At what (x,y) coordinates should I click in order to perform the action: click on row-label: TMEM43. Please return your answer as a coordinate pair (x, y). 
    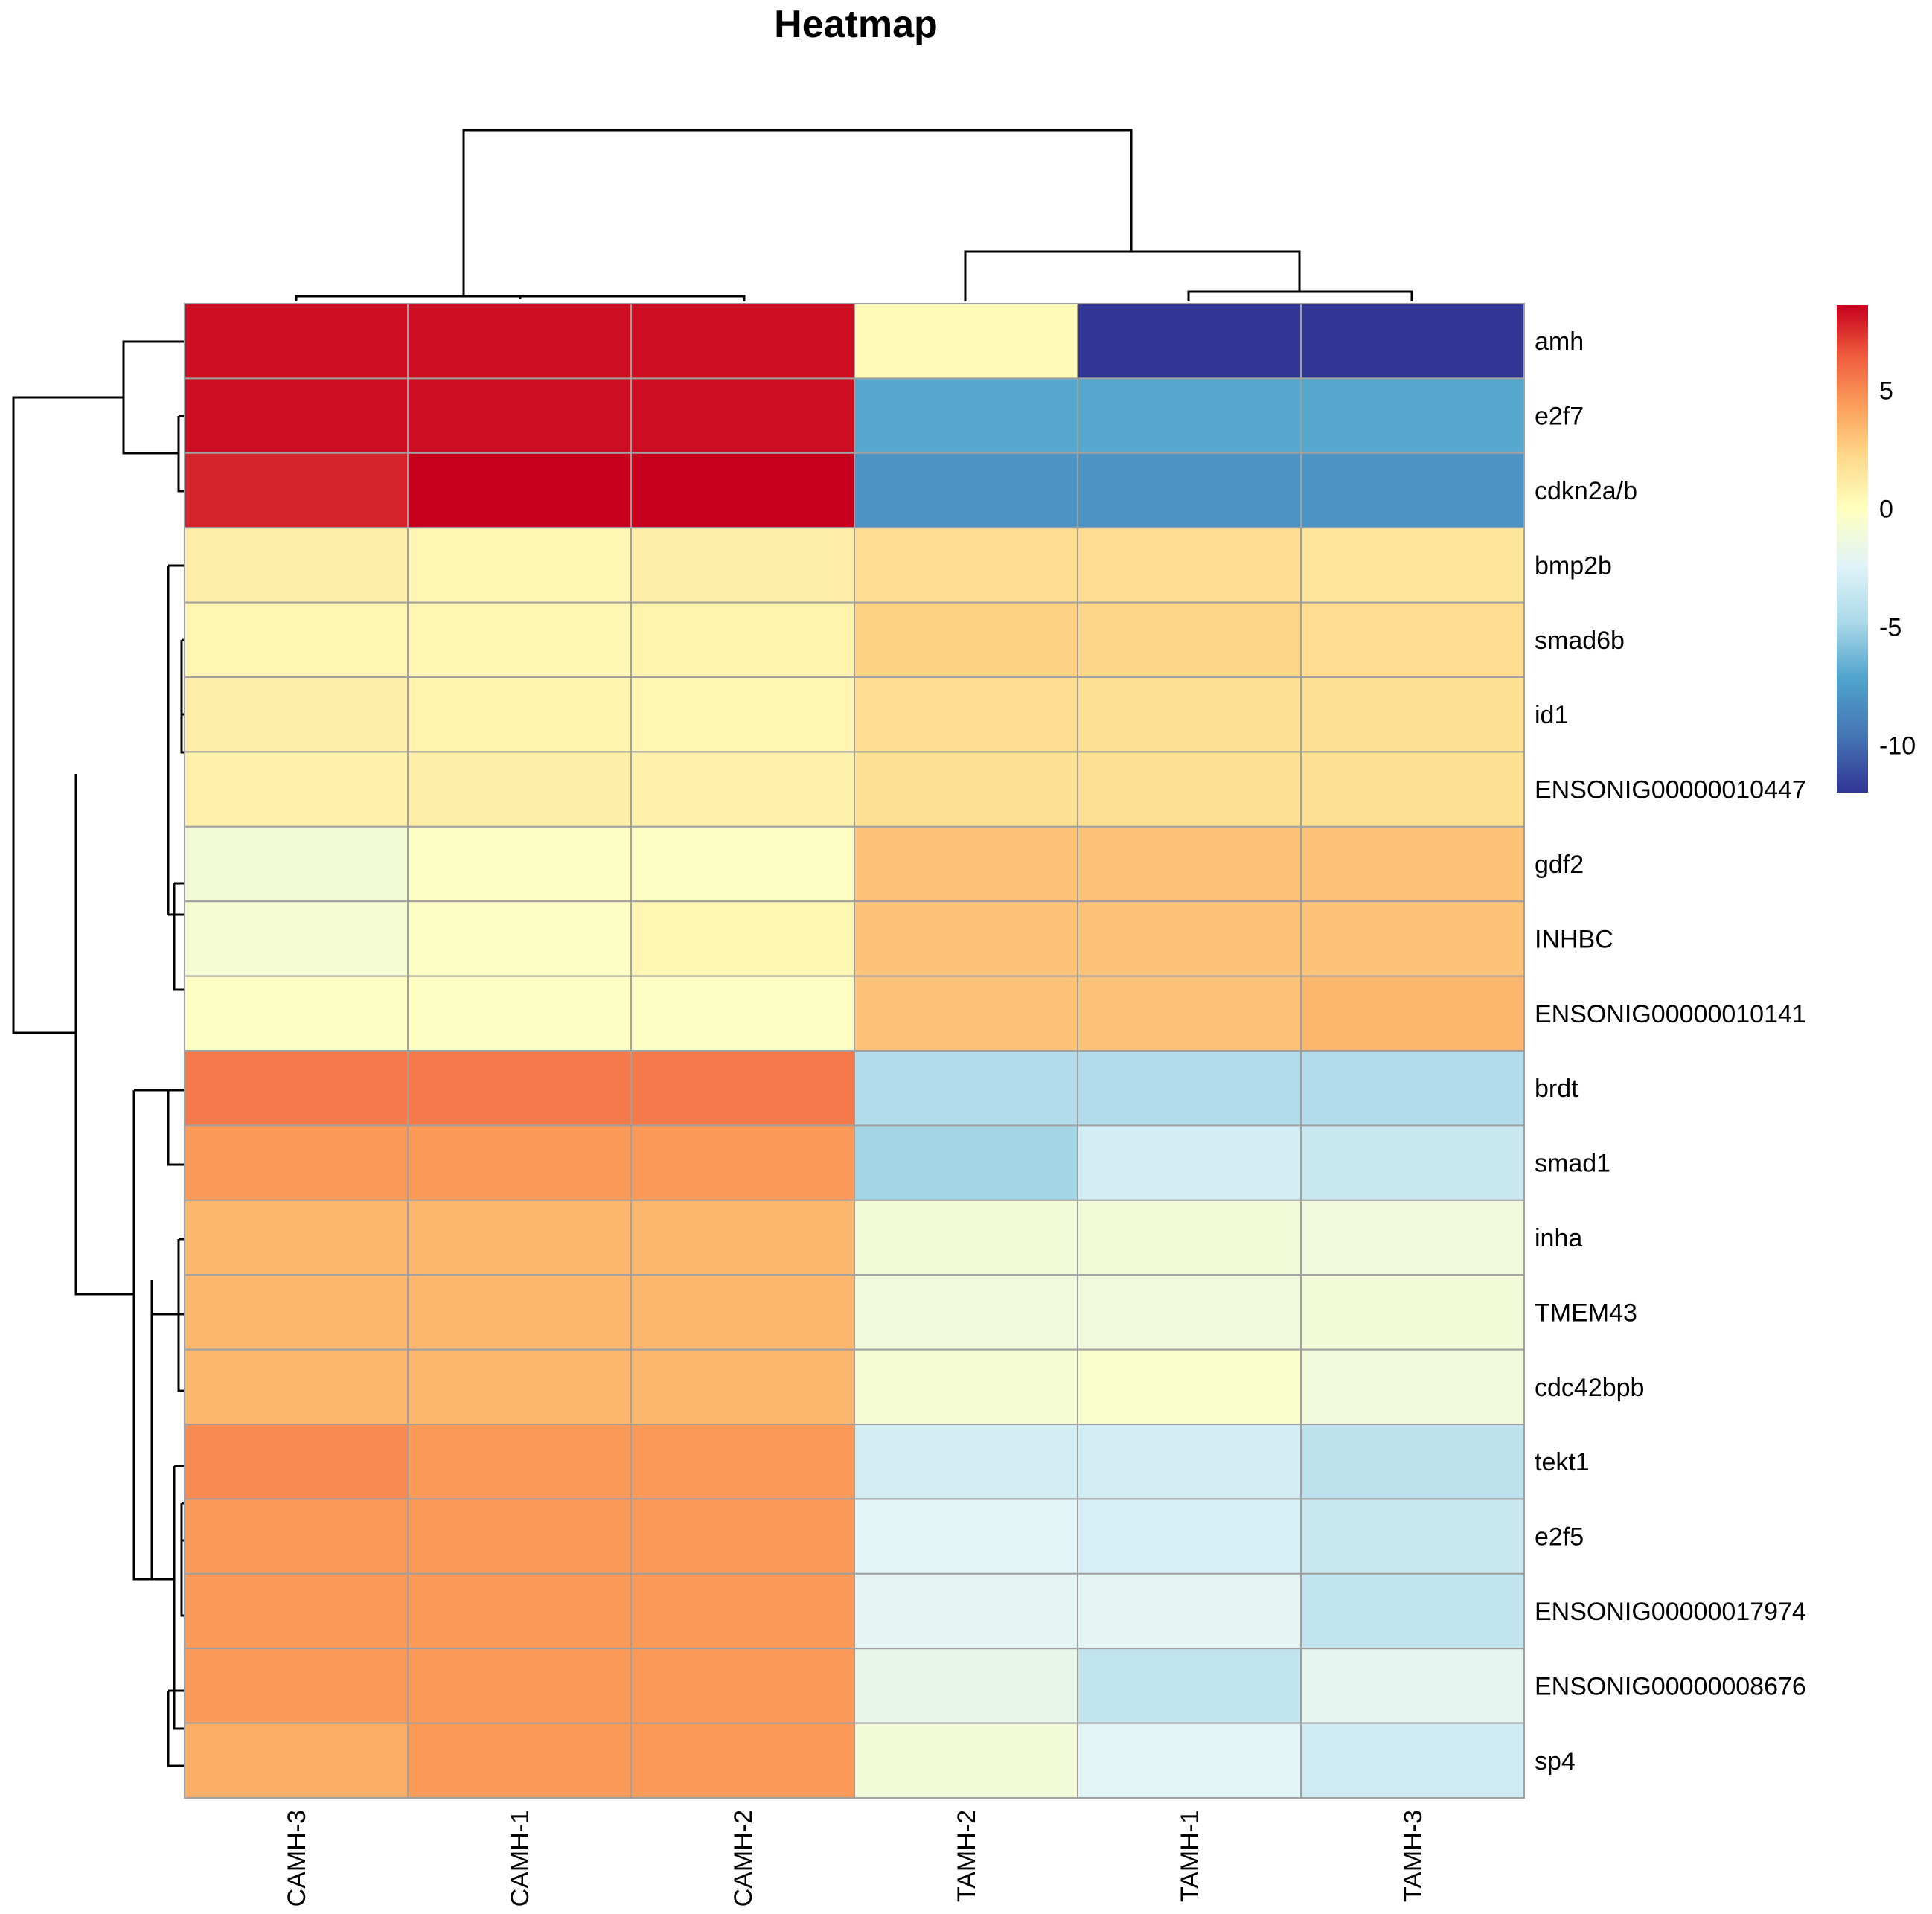
    Looking at the image, I should click on (1586, 1313).